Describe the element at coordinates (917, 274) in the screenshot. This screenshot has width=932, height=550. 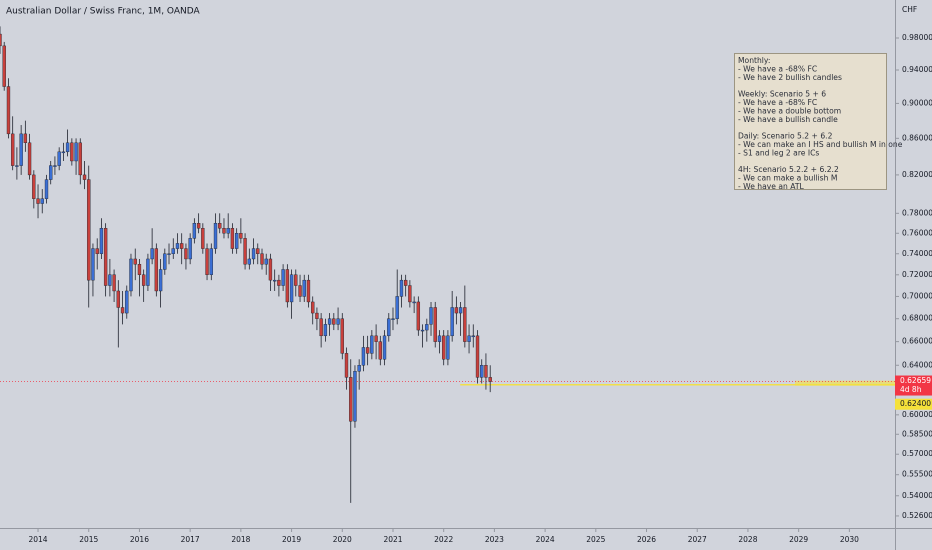
I see `y-tick-label: 0.72000` at that location.